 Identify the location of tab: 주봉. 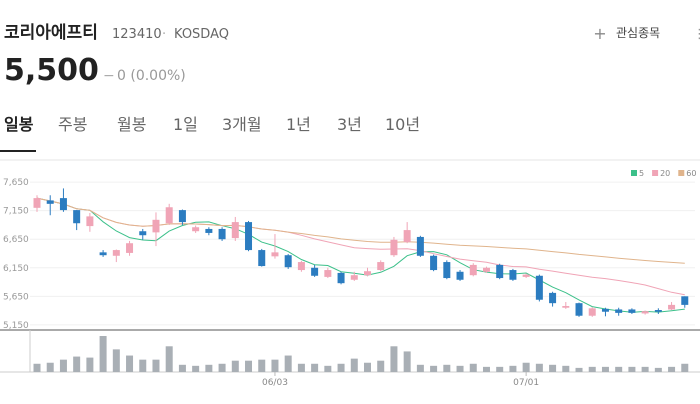
(72, 124).